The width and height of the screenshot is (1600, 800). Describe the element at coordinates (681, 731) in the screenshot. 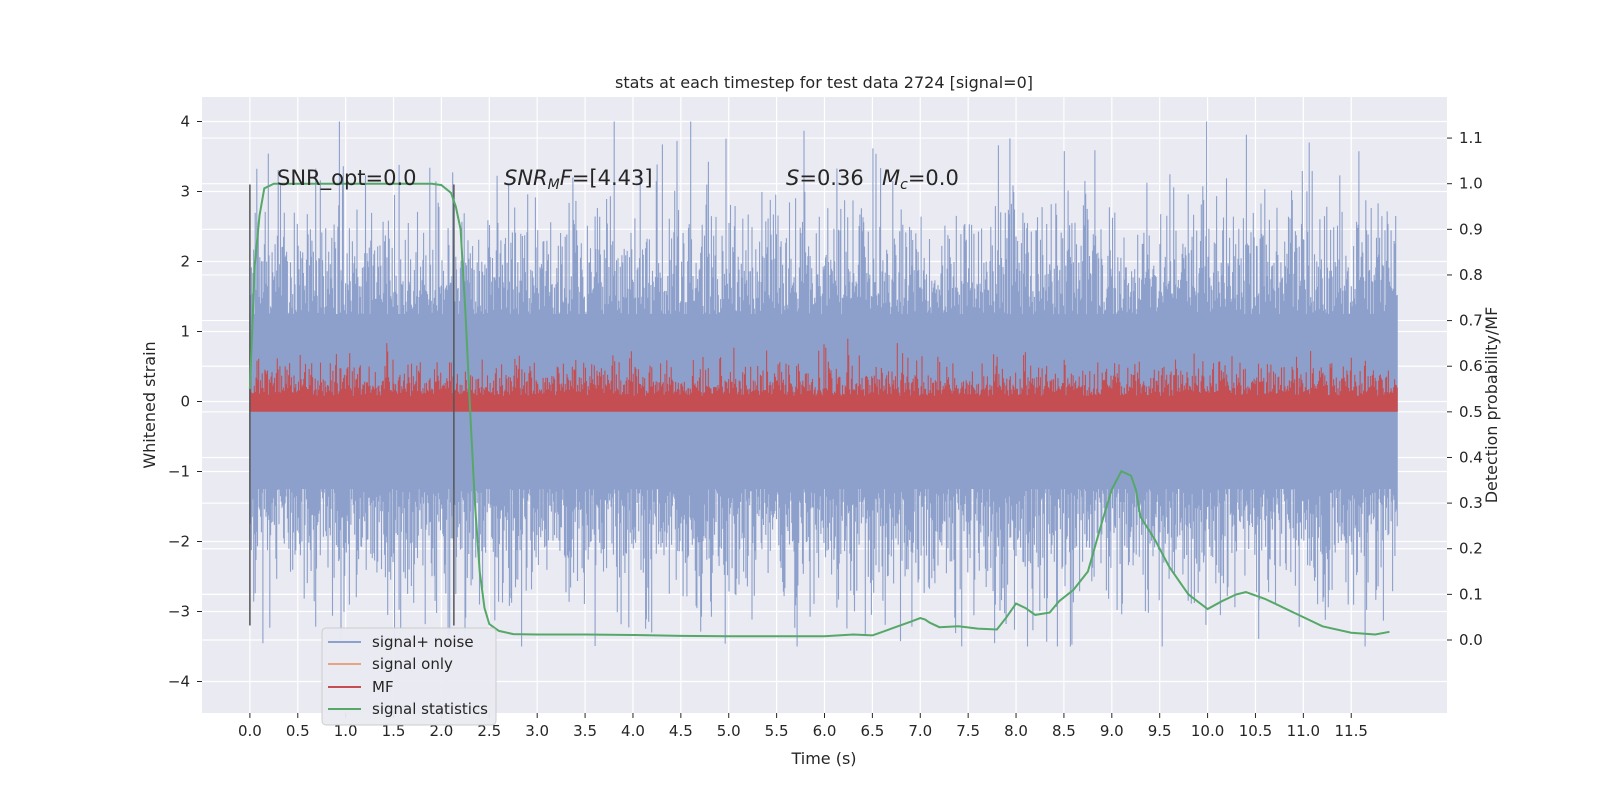

I see `x-tick-label: 4.5` at that location.